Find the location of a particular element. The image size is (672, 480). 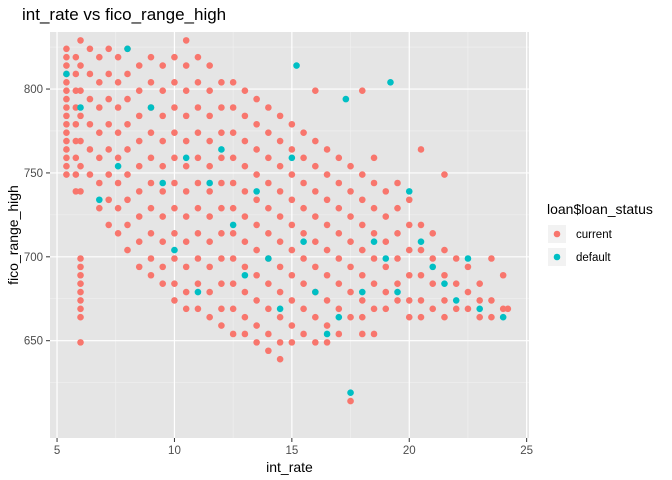

y-tick-label: 800 is located at coordinates (33, 90).